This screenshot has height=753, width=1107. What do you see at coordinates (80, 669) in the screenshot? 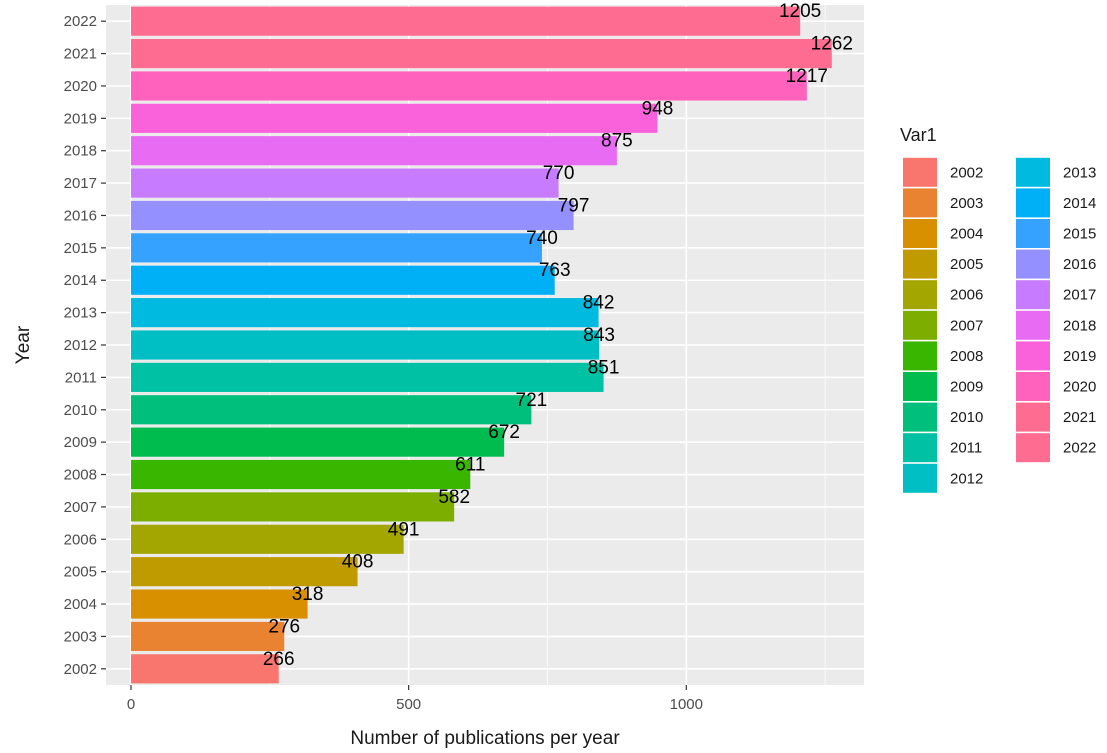
I see `y-tick-label: 2002` at bounding box center [80, 669].